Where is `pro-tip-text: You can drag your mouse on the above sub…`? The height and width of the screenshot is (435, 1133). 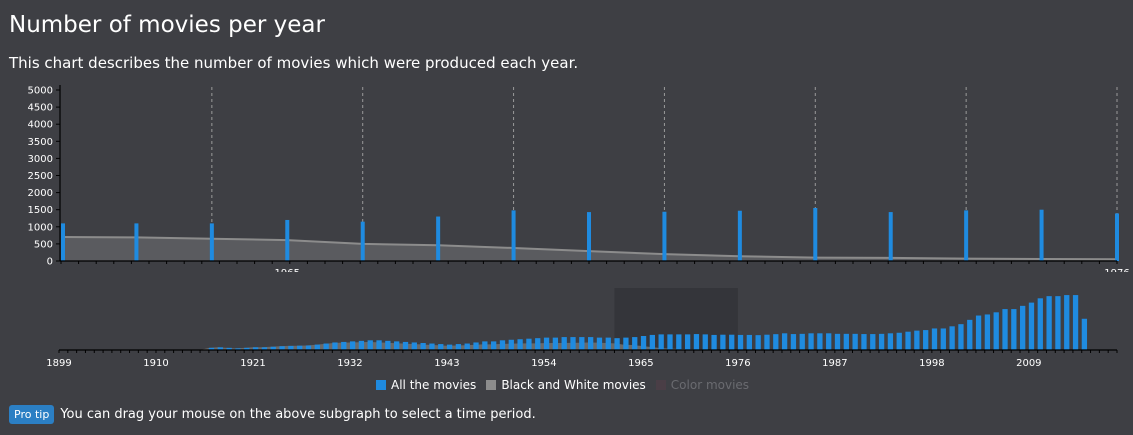 pro-tip-text: You can drag your mouse on the above sub… is located at coordinates (298, 414).